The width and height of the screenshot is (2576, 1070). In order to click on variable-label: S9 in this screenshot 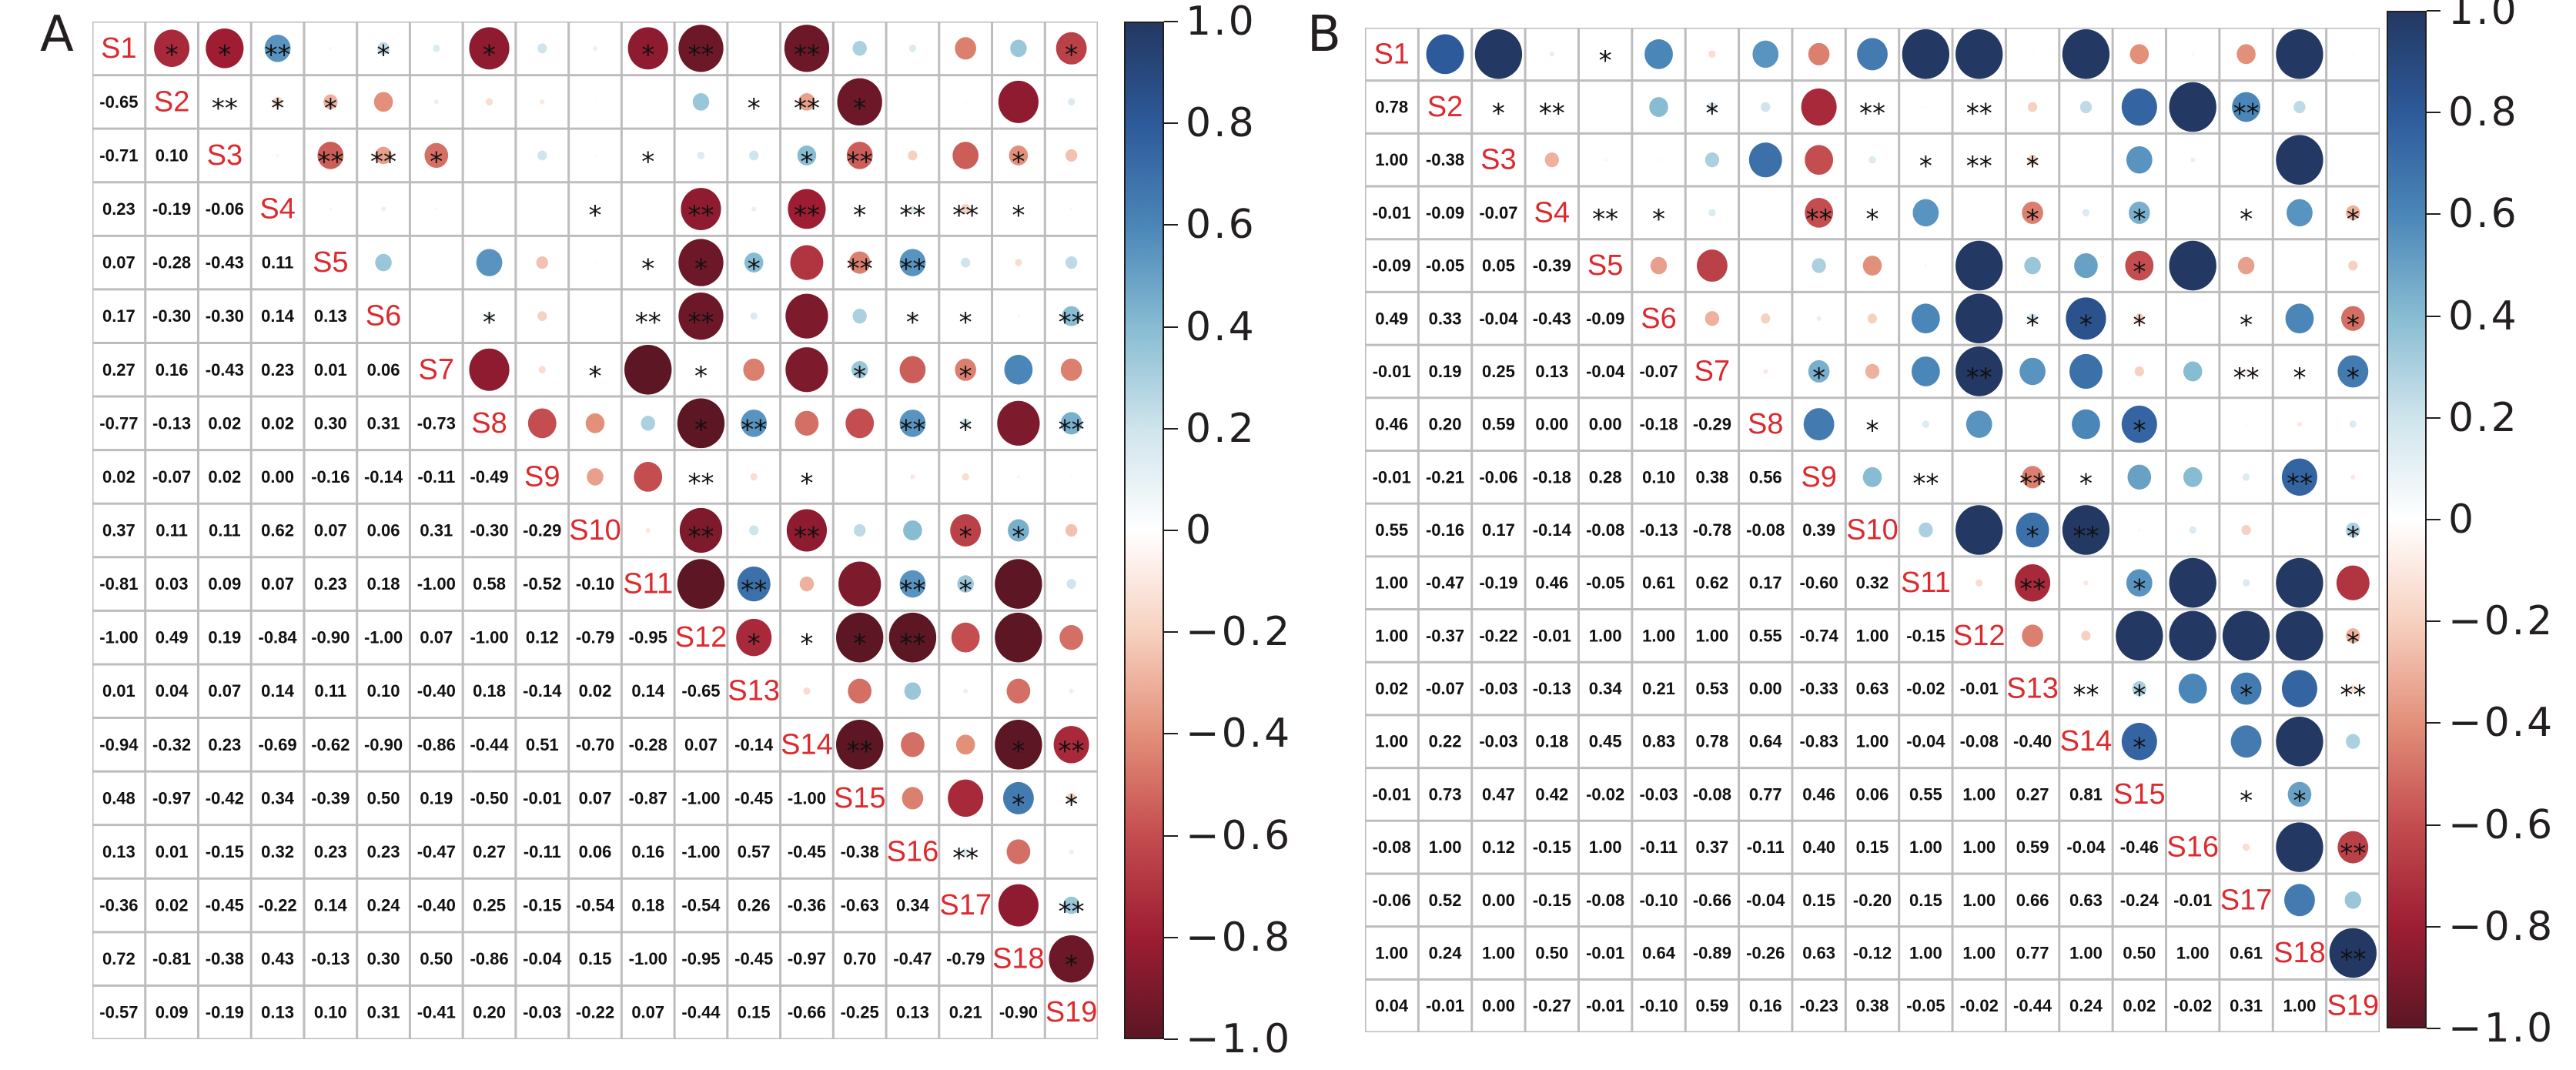, I will do `click(1818, 477)`.